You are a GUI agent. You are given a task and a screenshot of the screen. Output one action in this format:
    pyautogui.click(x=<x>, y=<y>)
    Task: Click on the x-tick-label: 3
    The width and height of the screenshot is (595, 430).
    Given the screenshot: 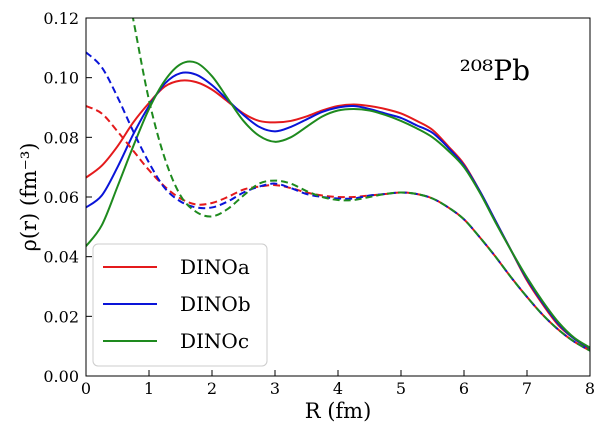 What is the action you would take?
    pyautogui.click(x=275, y=388)
    